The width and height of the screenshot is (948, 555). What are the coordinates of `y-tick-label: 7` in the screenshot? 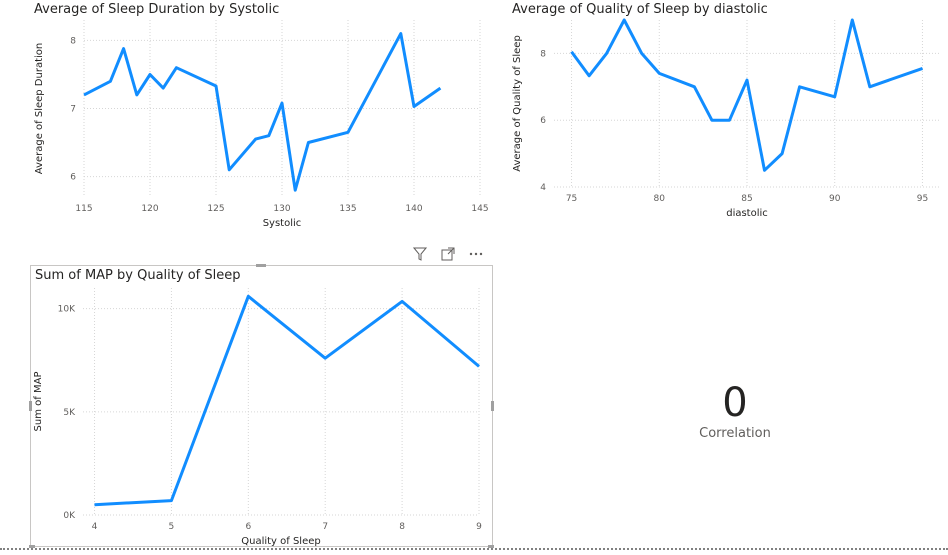 It's located at (73, 110).